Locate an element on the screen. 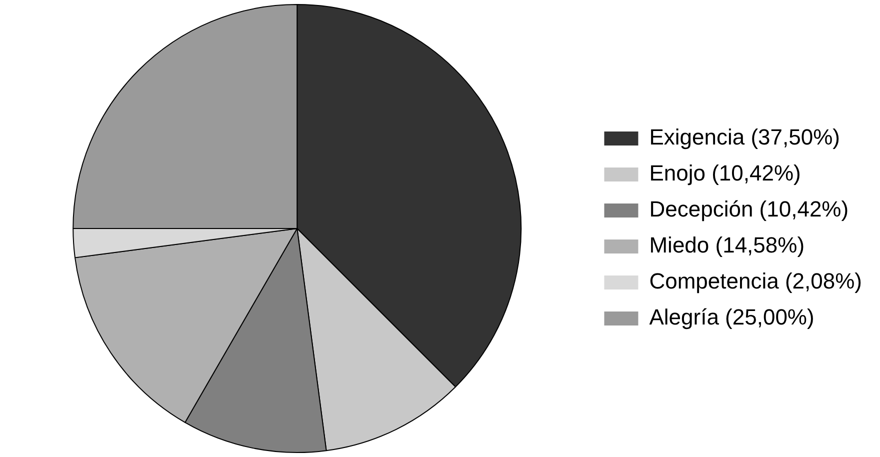 The width and height of the screenshot is (880, 457). legend-label: Competencia (2,08%) is located at coordinates (755, 281).